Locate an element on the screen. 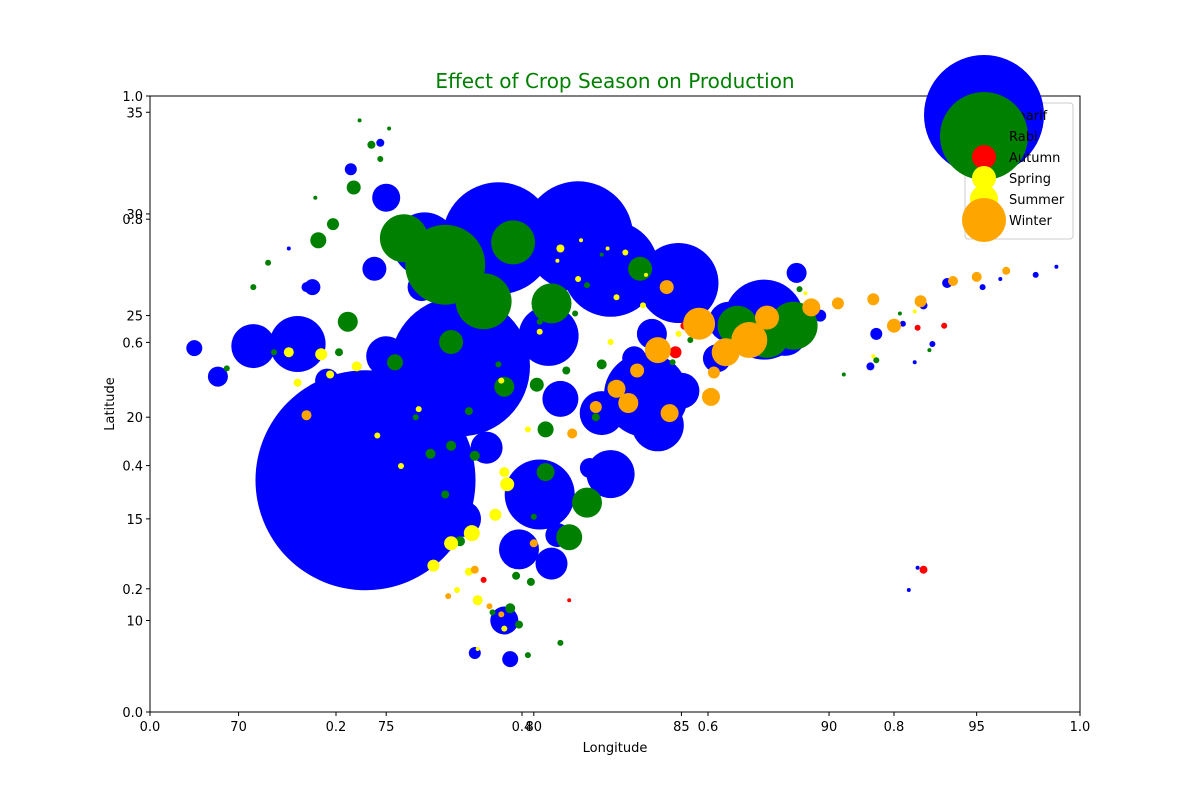  x-tick-label-0: 70 is located at coordinates (238, 727).